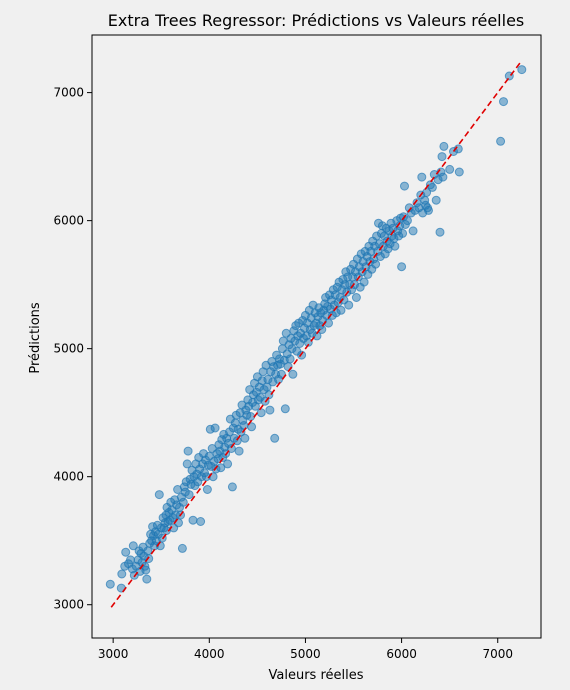  I want to click on x-axis: 3000 4000 5000 6000 7000, so click(305, 649).